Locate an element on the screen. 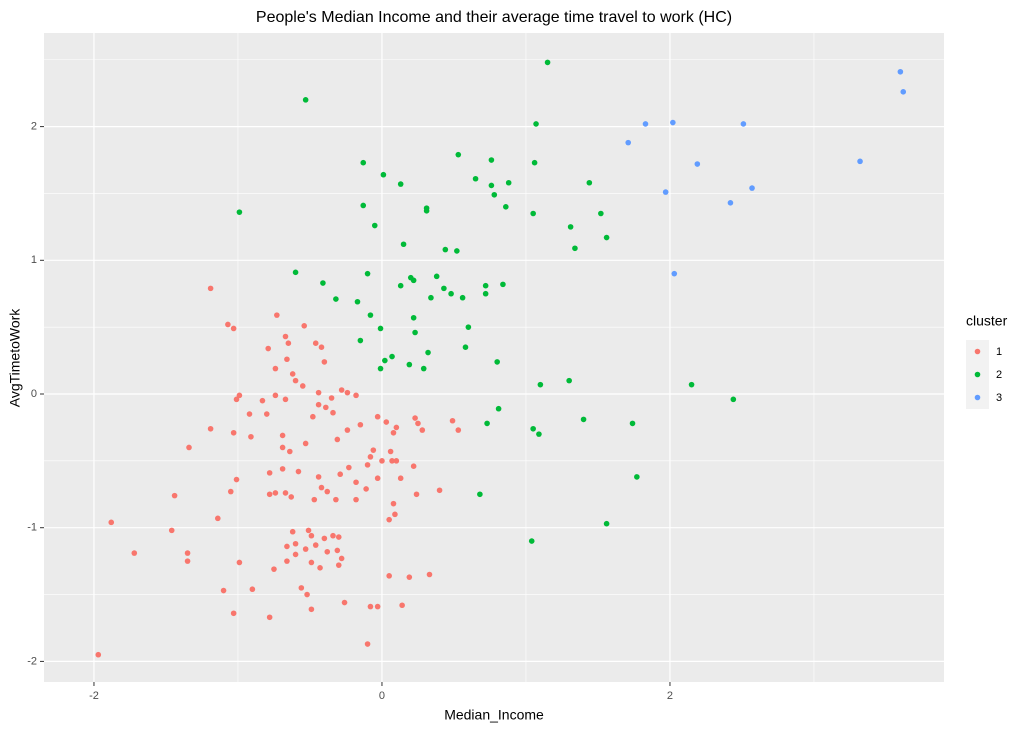 The height and width of the screenshot is (730, 1025). legend-label: 2 is located at coordinates (999, 375).